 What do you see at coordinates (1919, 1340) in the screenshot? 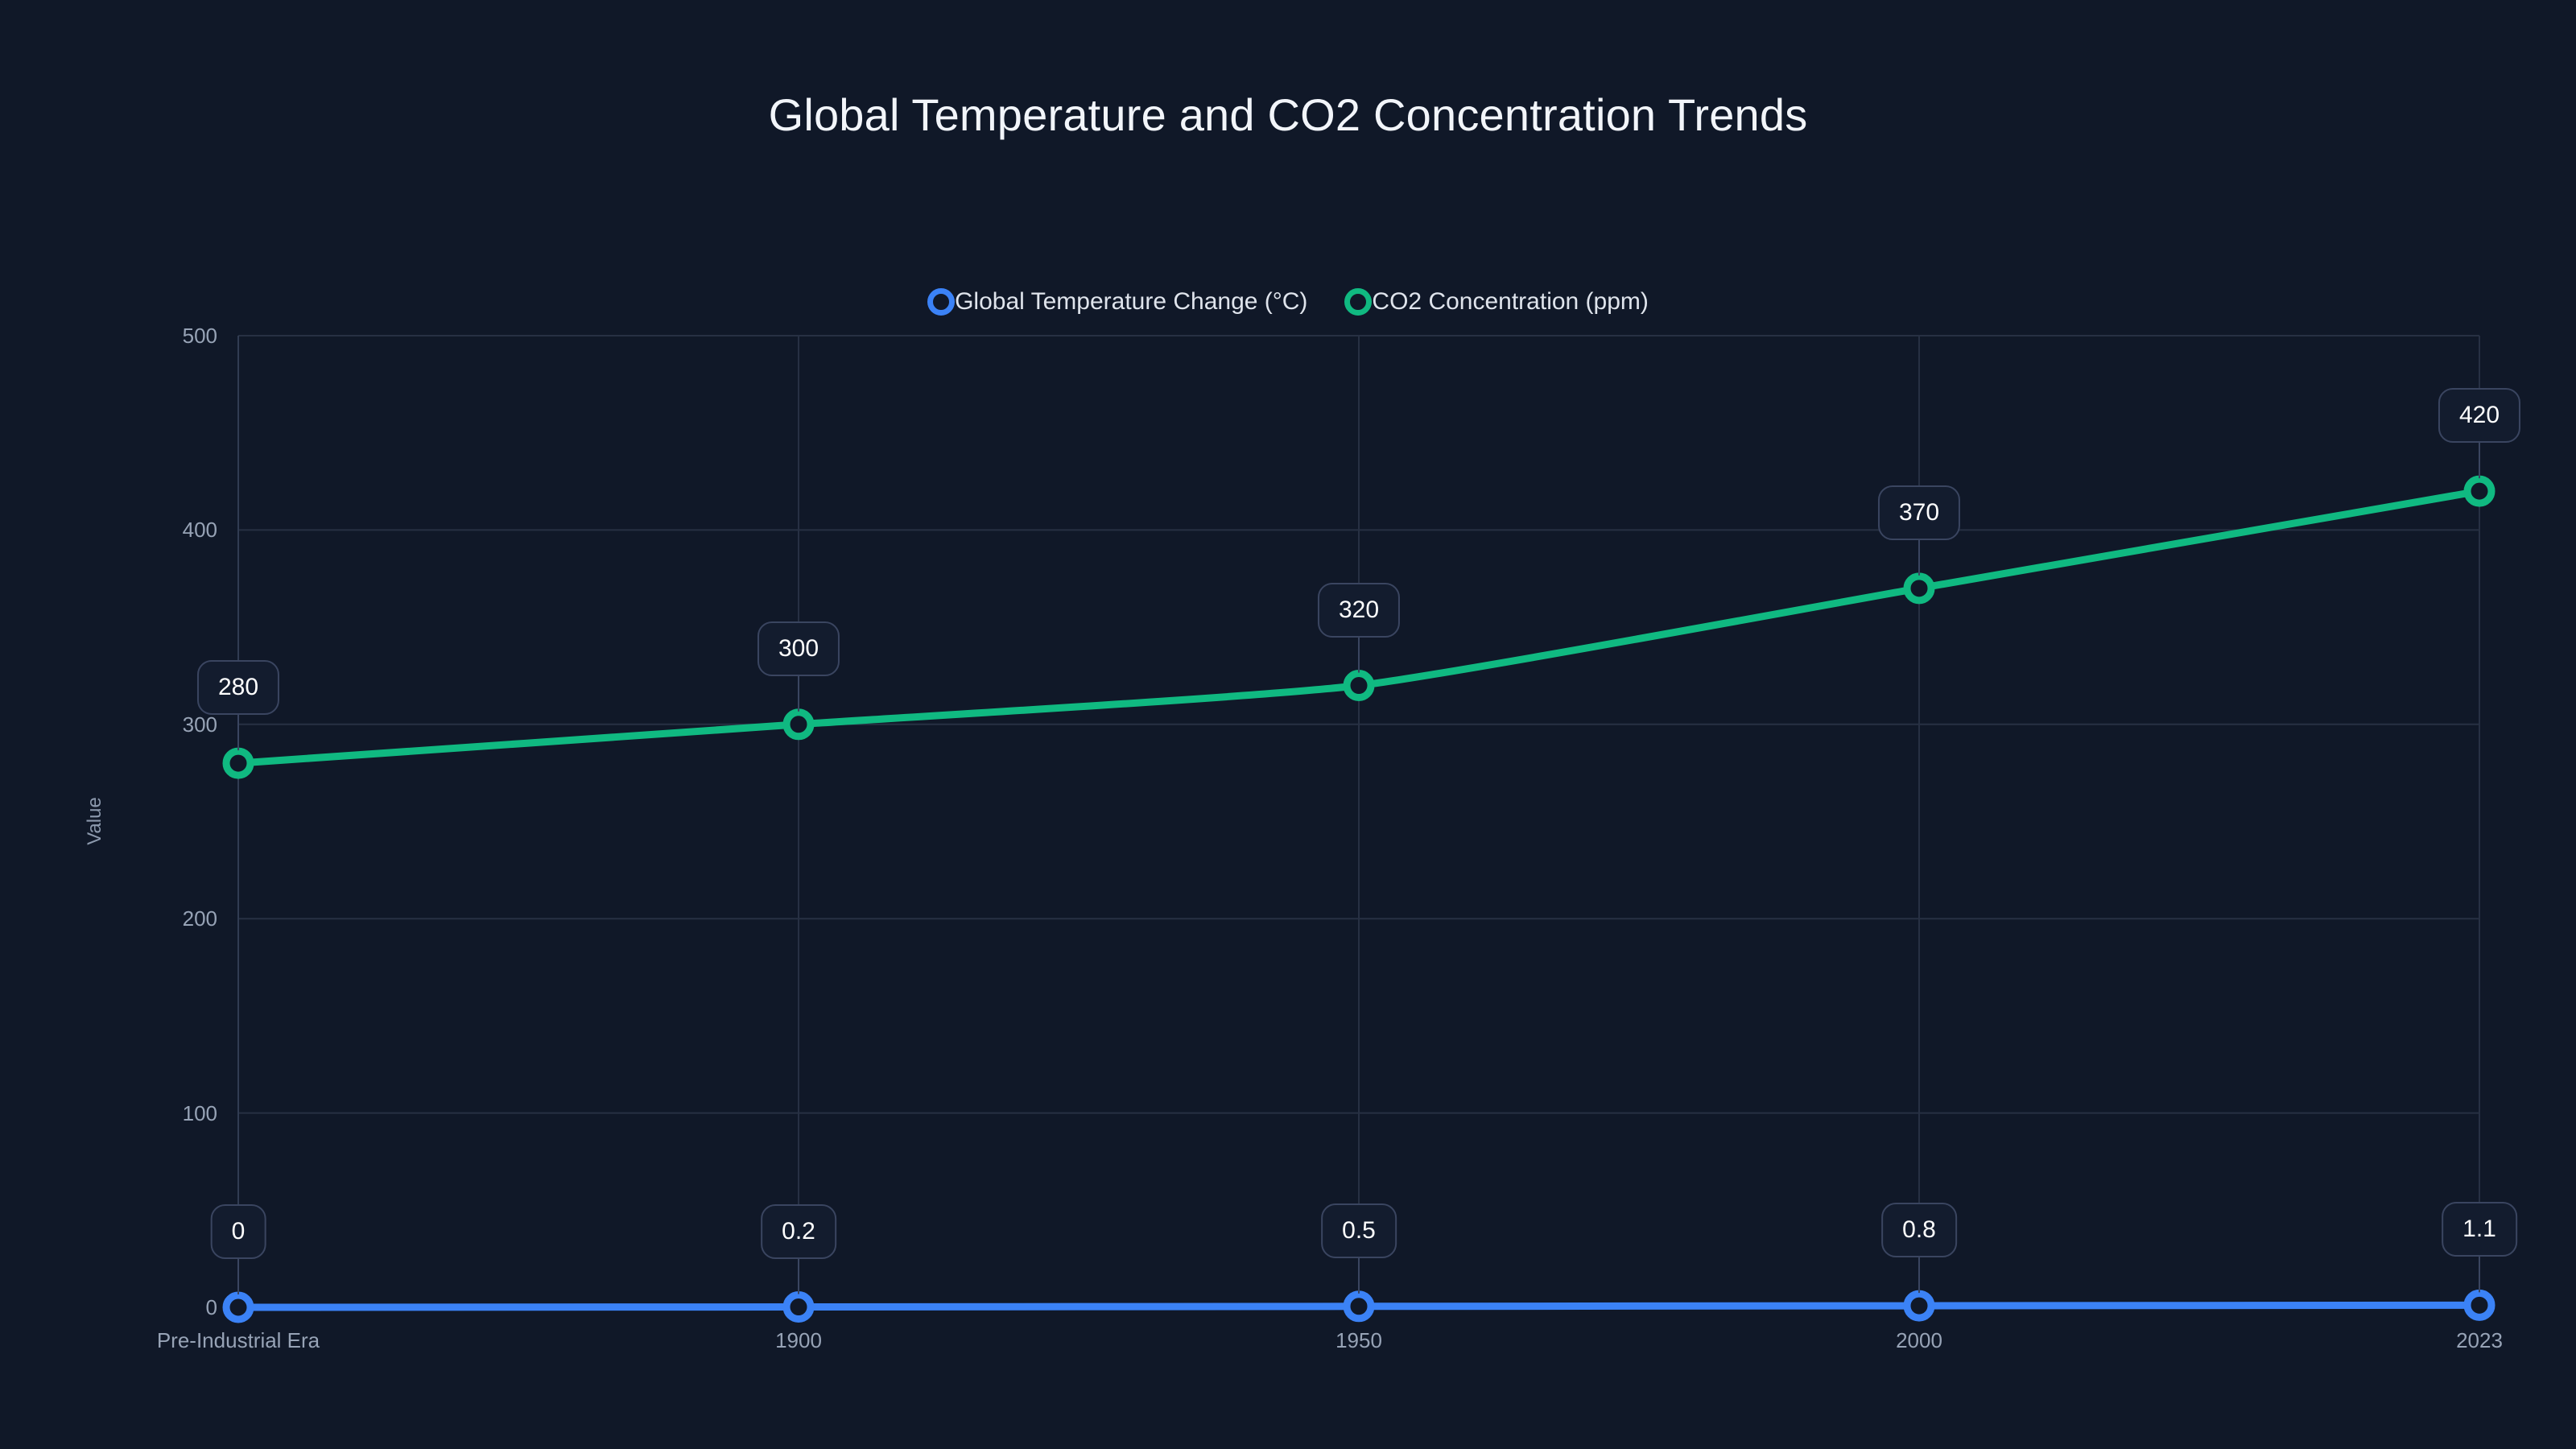
I see `x-axis-tick-label: 2000` at bounding box center [1919, 1340].